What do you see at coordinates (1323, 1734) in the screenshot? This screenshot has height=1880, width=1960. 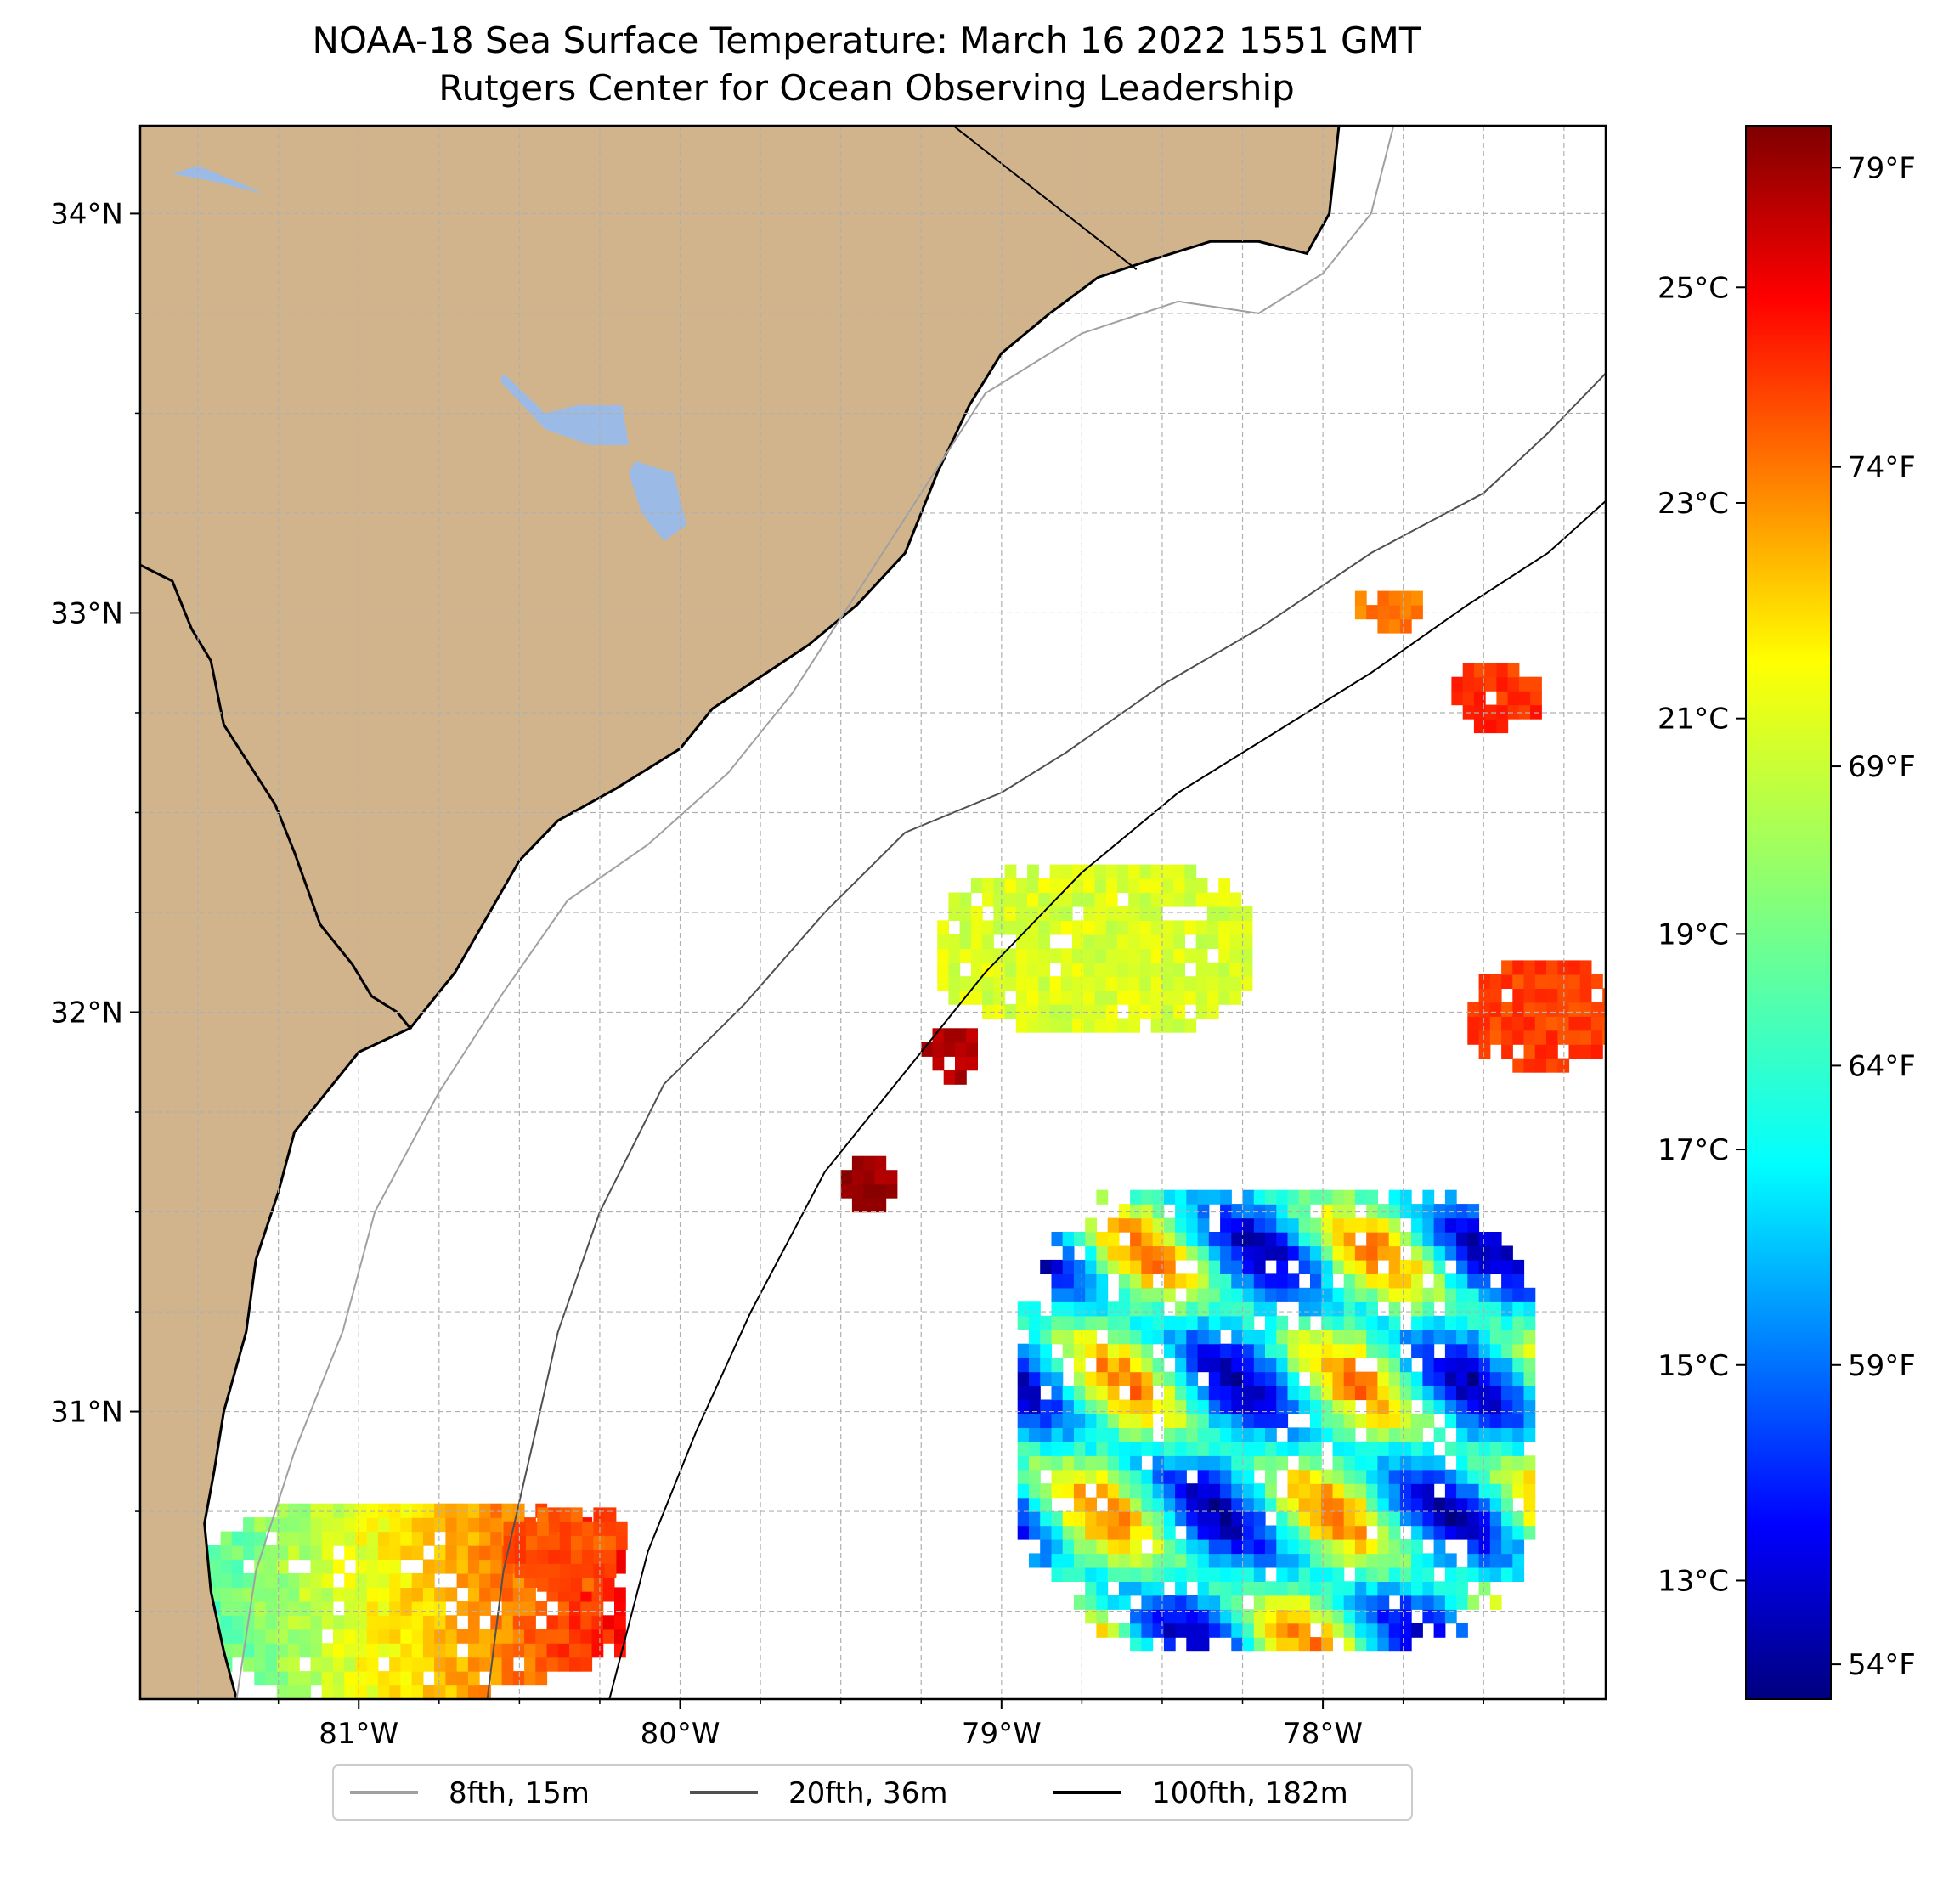 I see `lon-tick-label: 78°W` at bounding box center [1323, 1734].